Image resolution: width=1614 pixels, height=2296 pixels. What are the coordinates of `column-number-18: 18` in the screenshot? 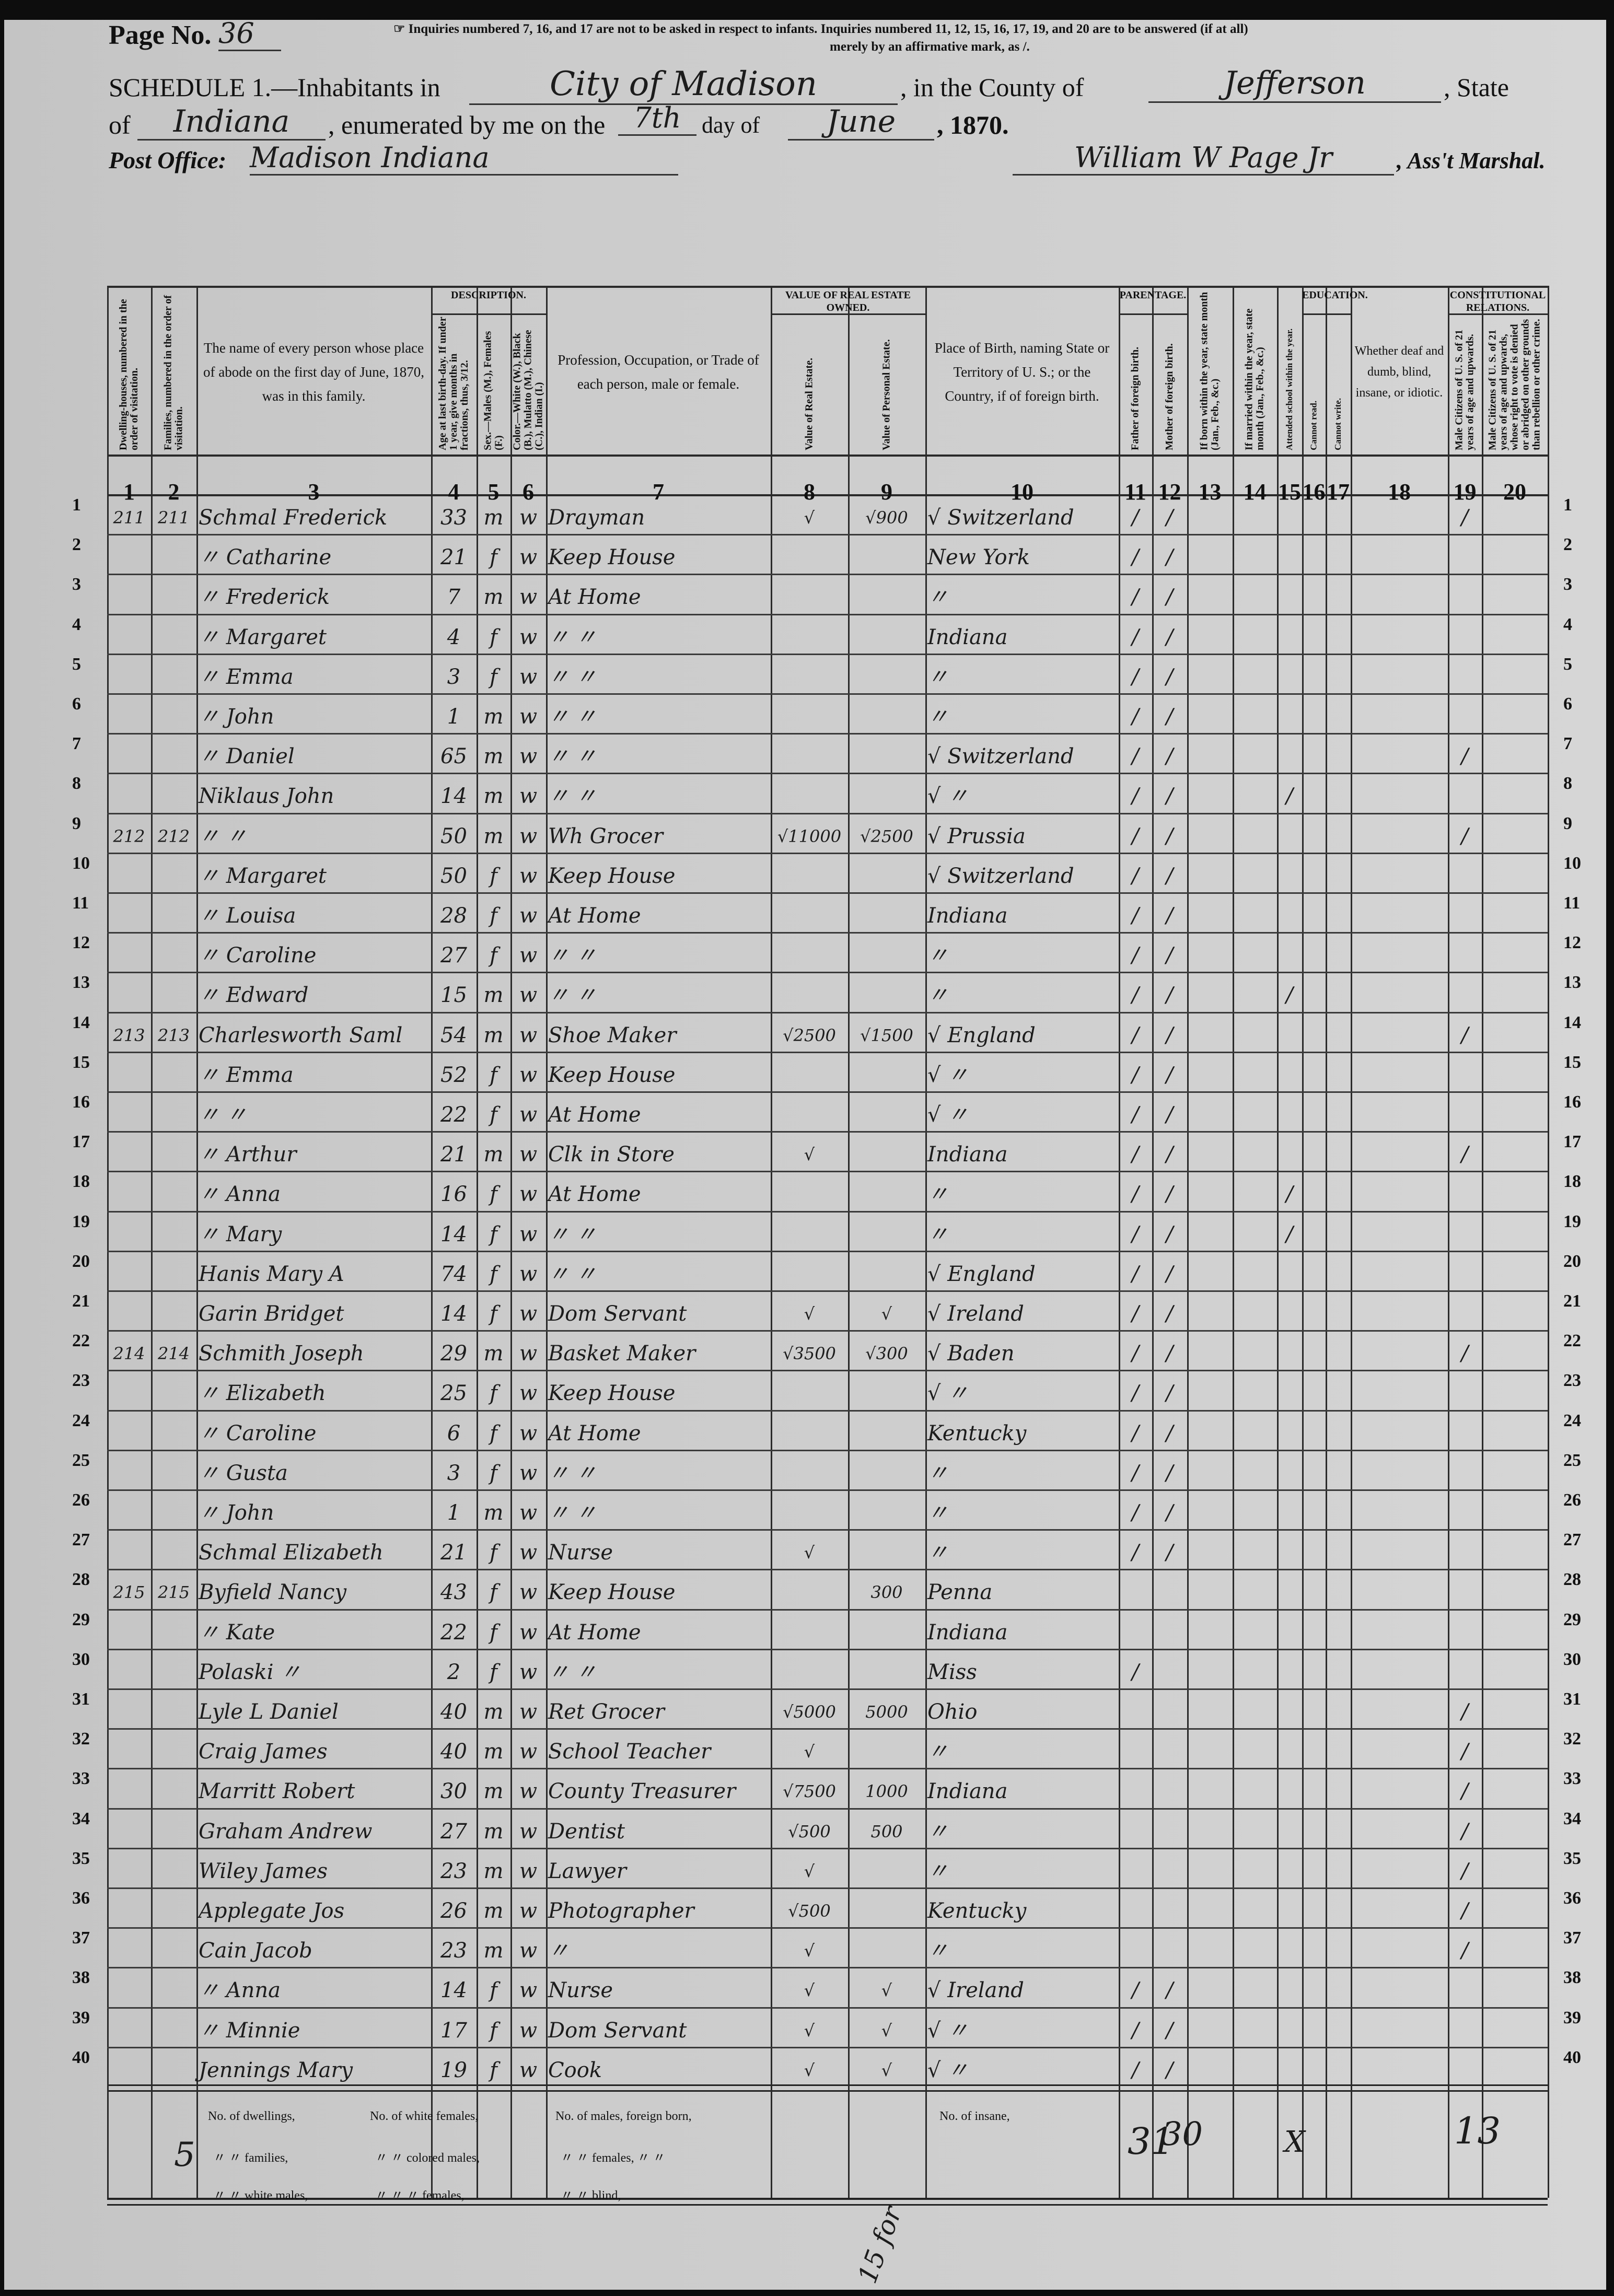 It's located at (1399, 492).